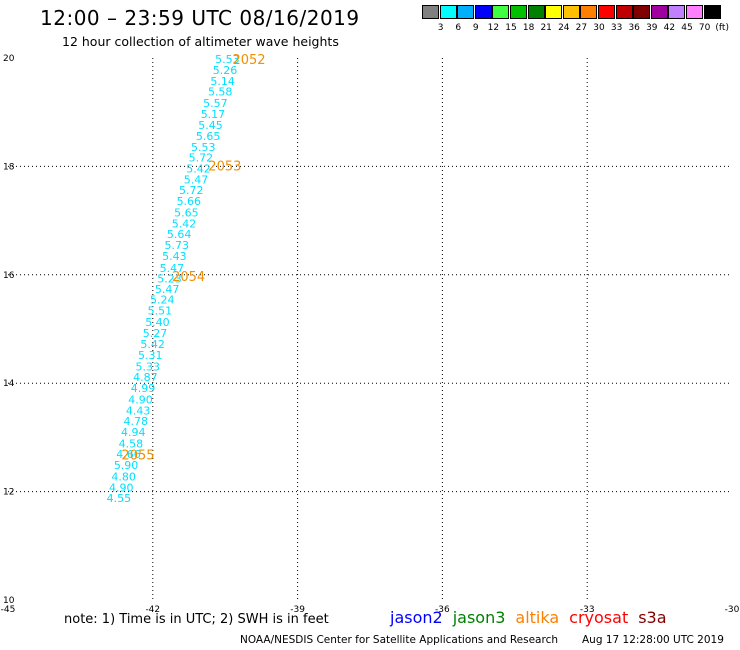 The image size is (740, 650). What do you see at coordinates (652, 617) in the screenshot?
I see `legend-entry: s3a` at bounding box center [652, 617].